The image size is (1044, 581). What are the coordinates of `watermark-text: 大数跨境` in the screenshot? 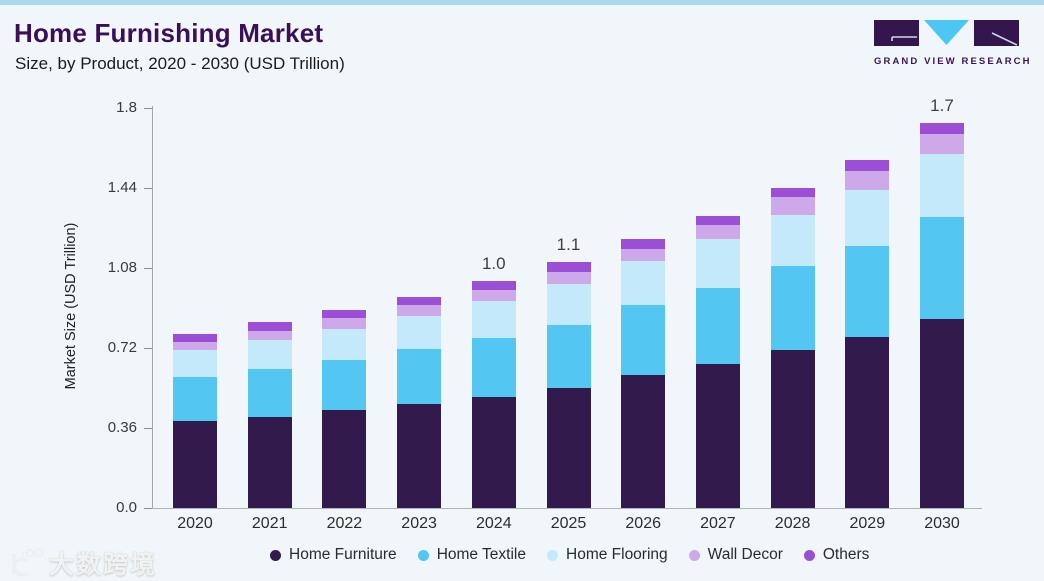 It's located at (103, 565).